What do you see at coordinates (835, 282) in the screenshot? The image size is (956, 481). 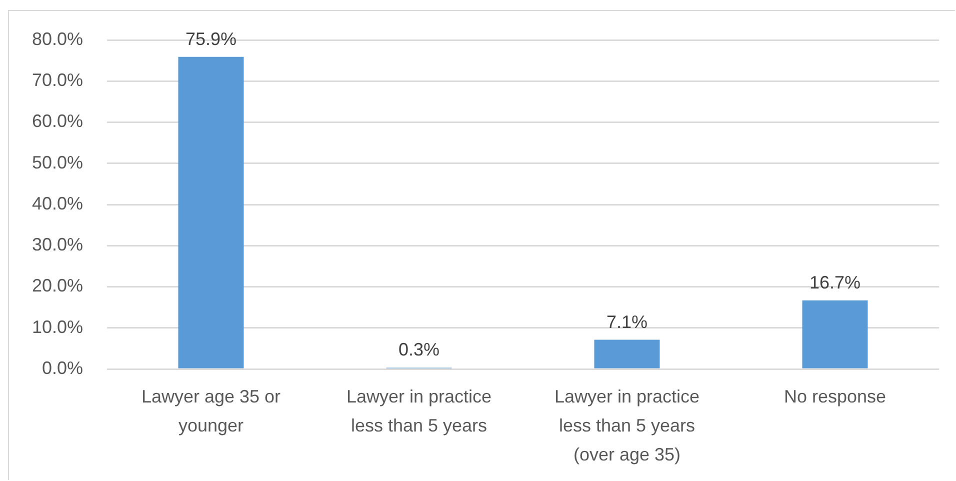 I see `data-label: 16.7%` at bounding box center [835, 282].